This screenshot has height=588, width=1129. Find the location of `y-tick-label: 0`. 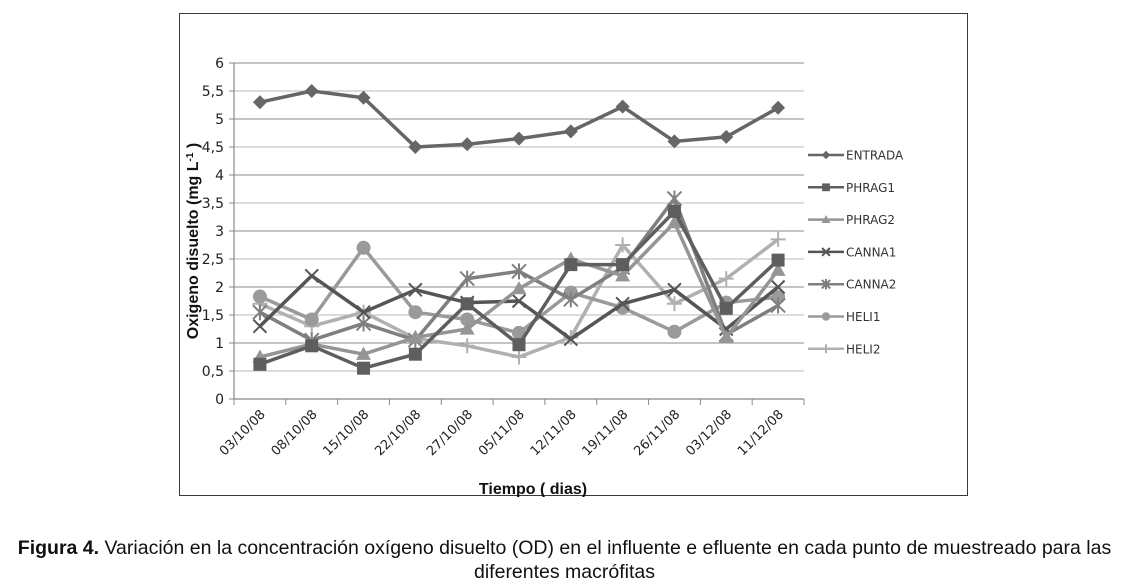

y-tick-label: 0 is located at coordinates (219, 400).